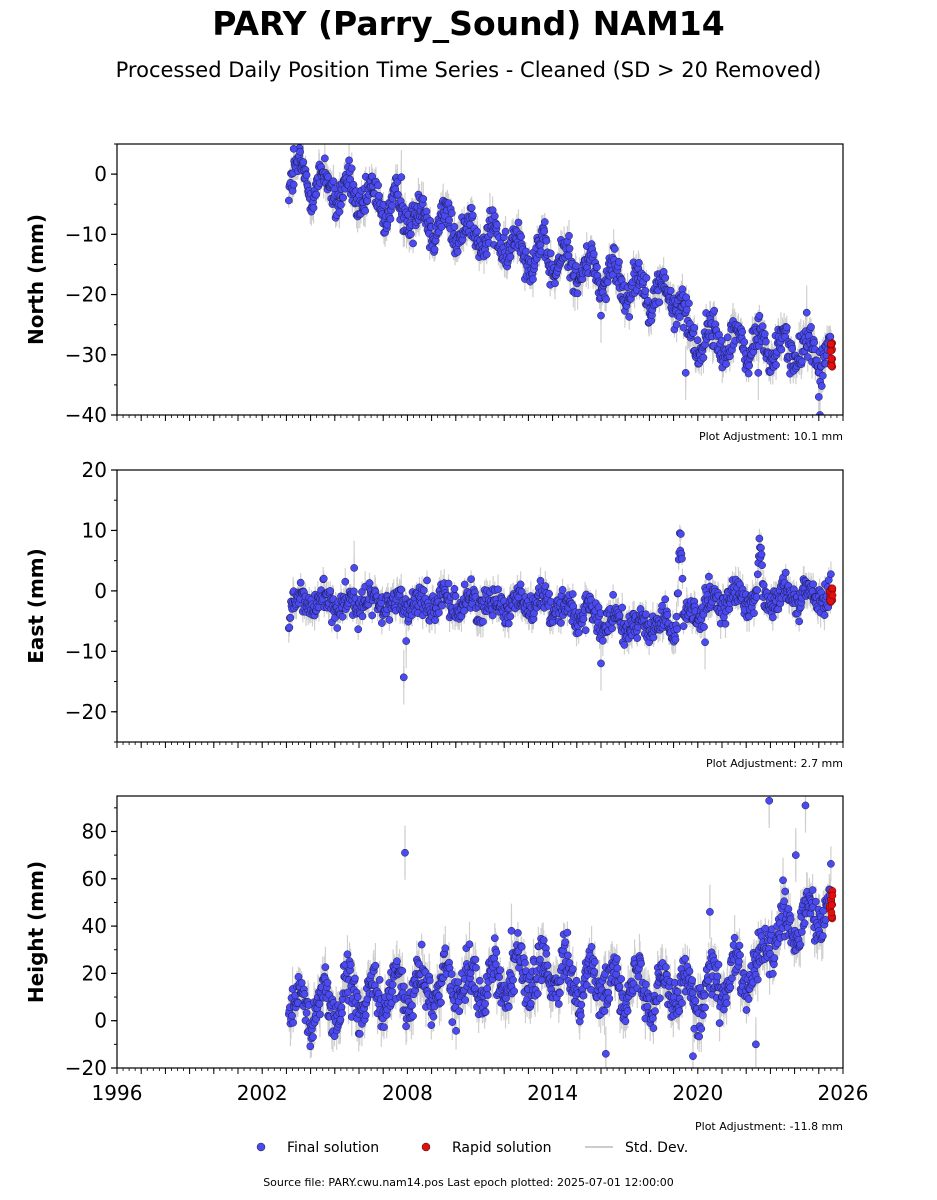  Describe the element at coordinates (86, 415) in the screenshot. I see `y-tick-label: −40` at that location.